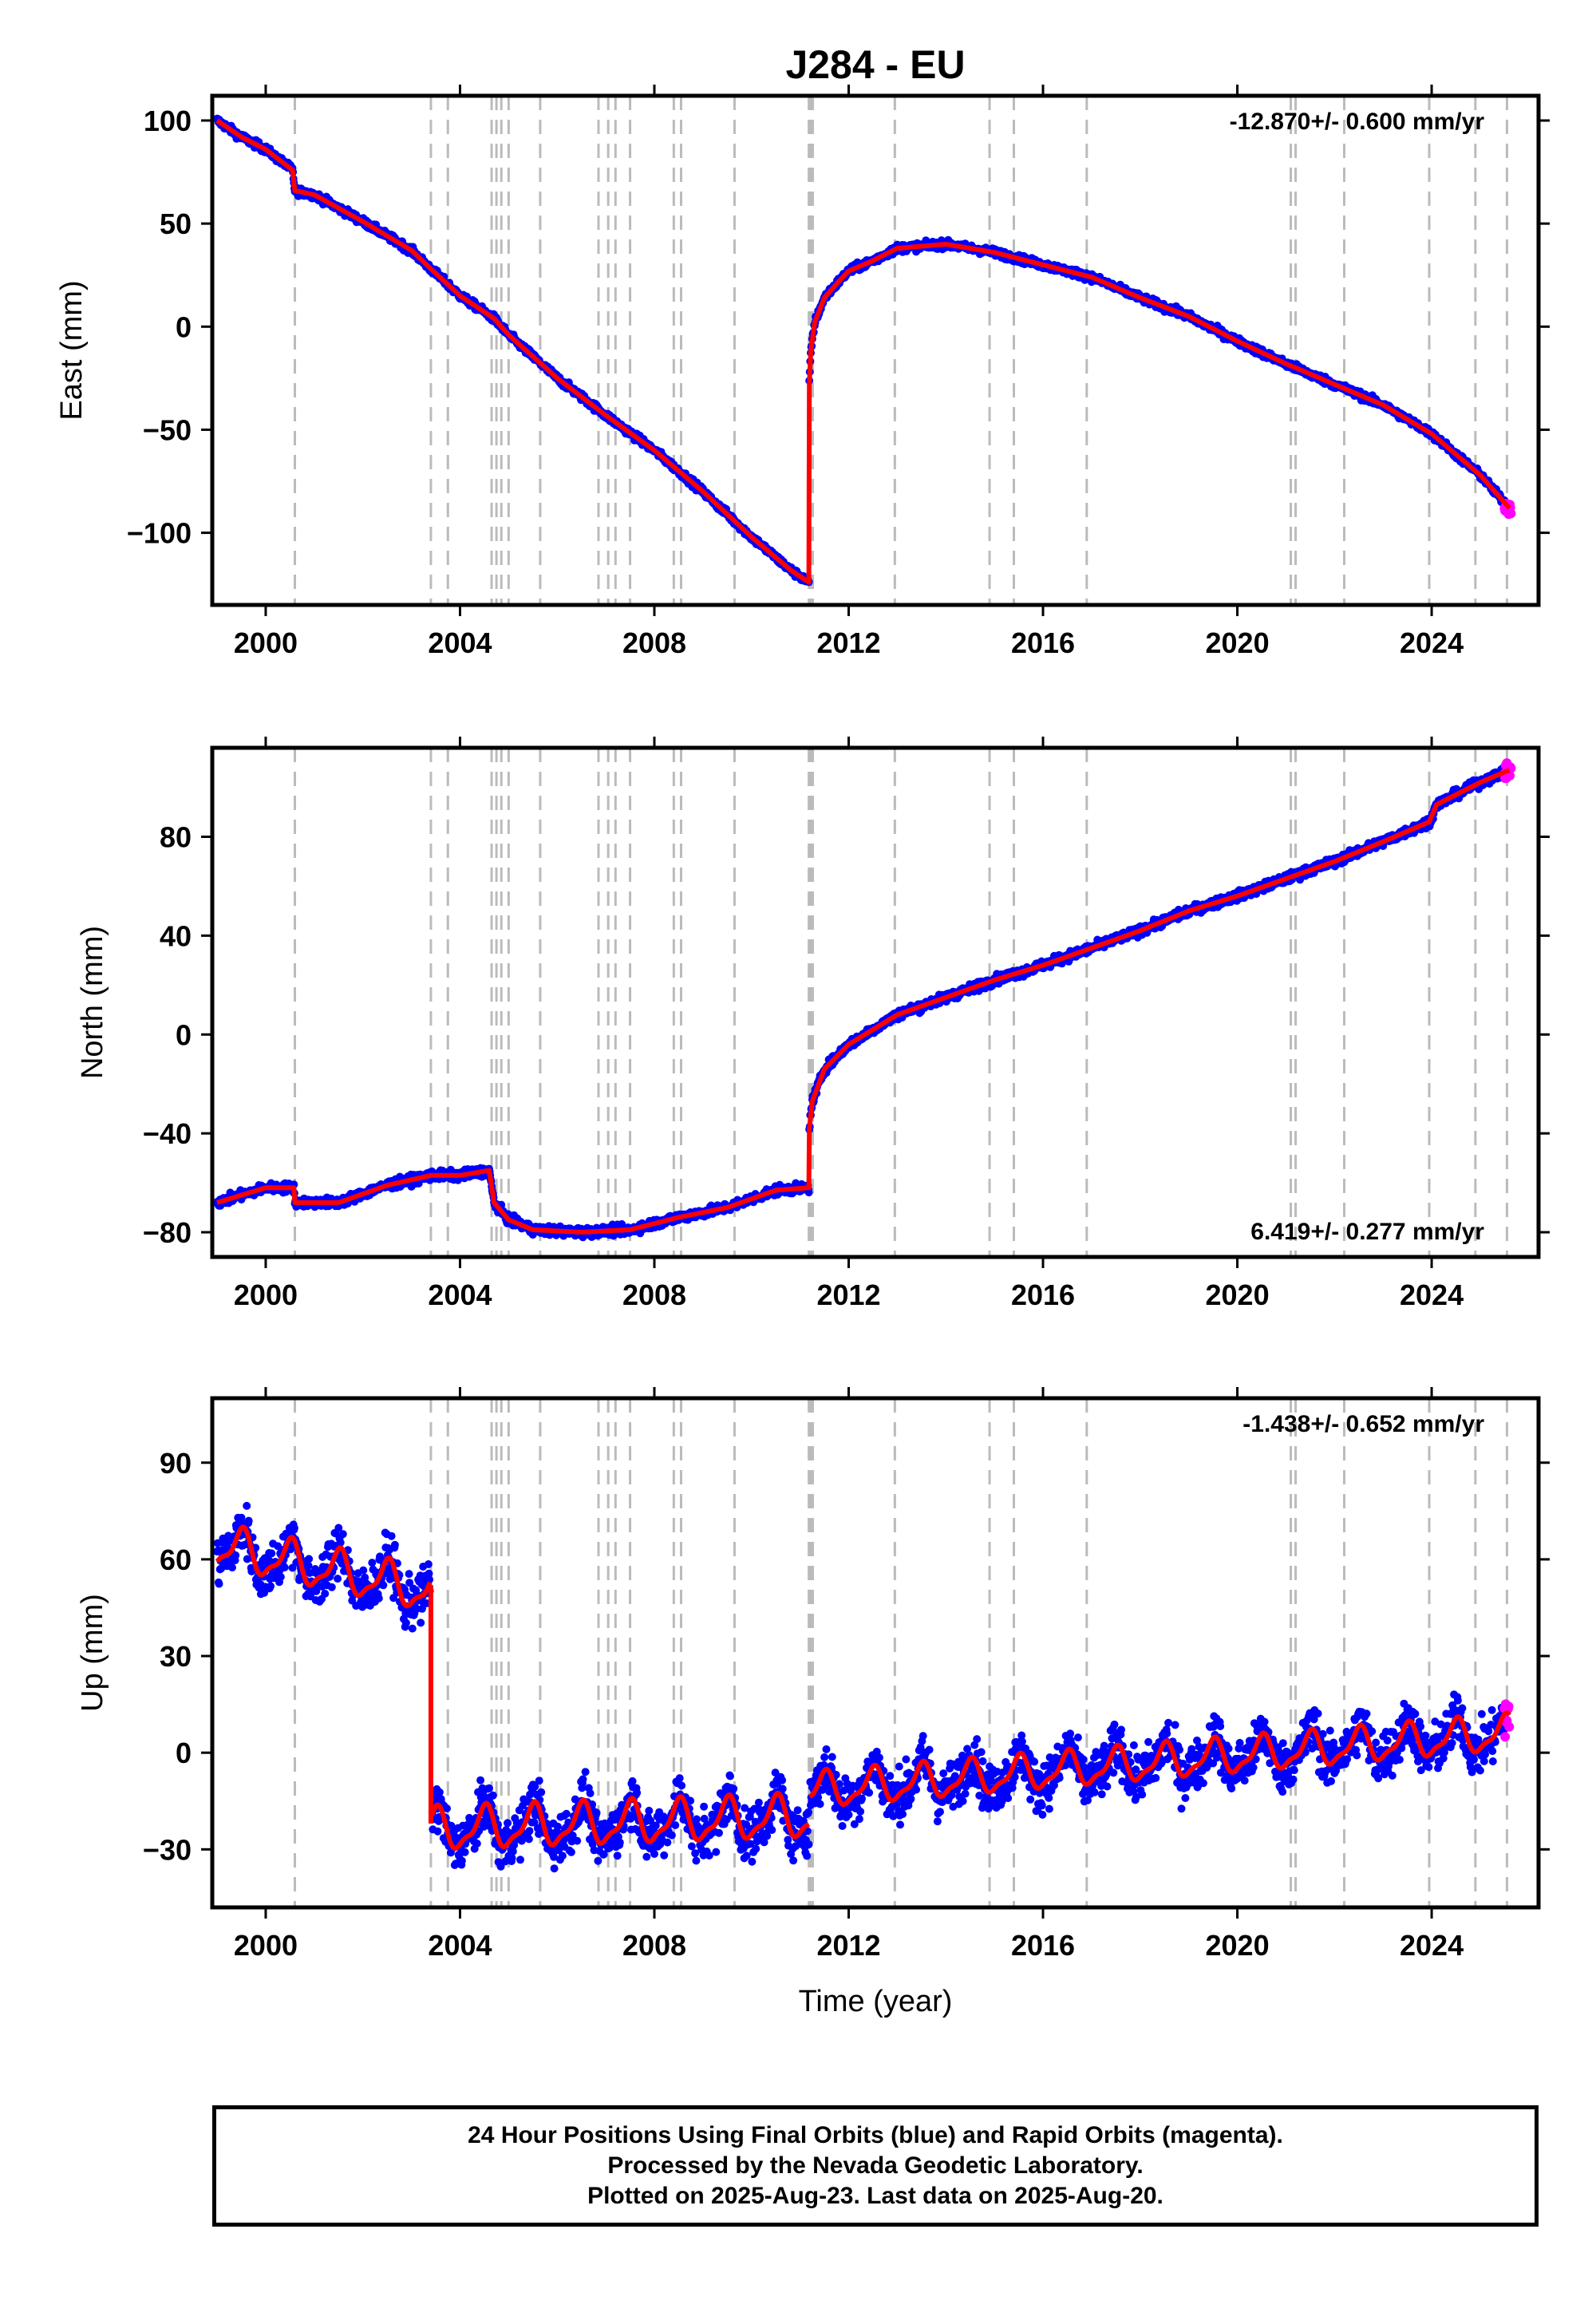 This screenshot has height=2316, width=1596. What do you see at coordinates (184, 326) in the screenshot?
I see `east-y-tick-label: 0` at bounding box center [184, 326].